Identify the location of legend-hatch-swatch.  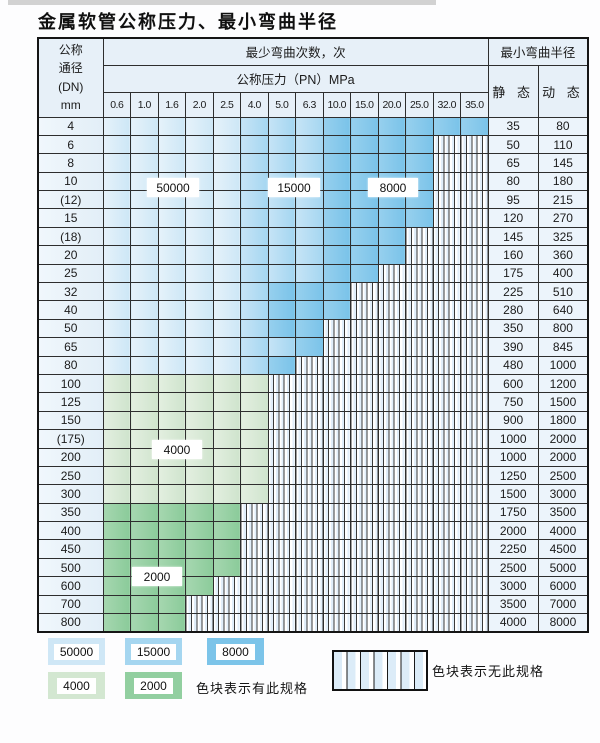
(380, 670).